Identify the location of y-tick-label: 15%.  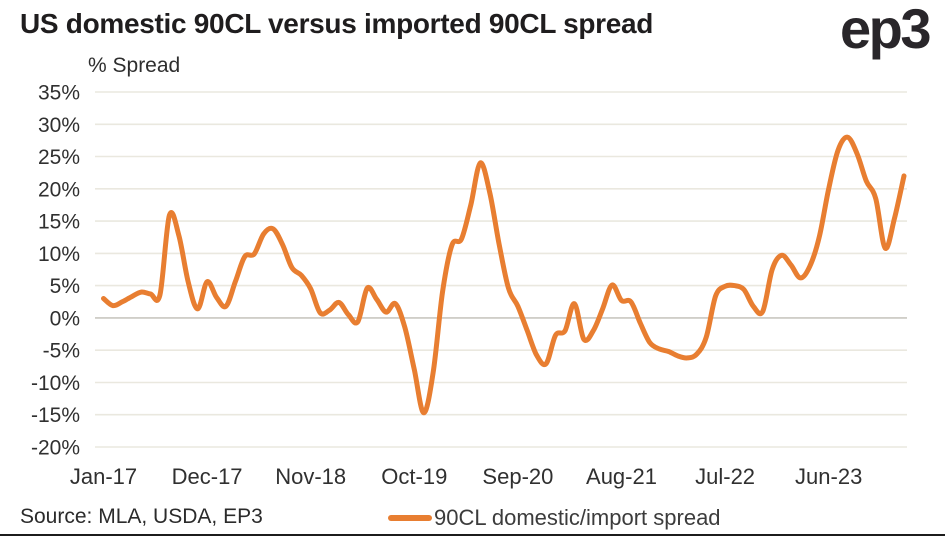
(59, 222).